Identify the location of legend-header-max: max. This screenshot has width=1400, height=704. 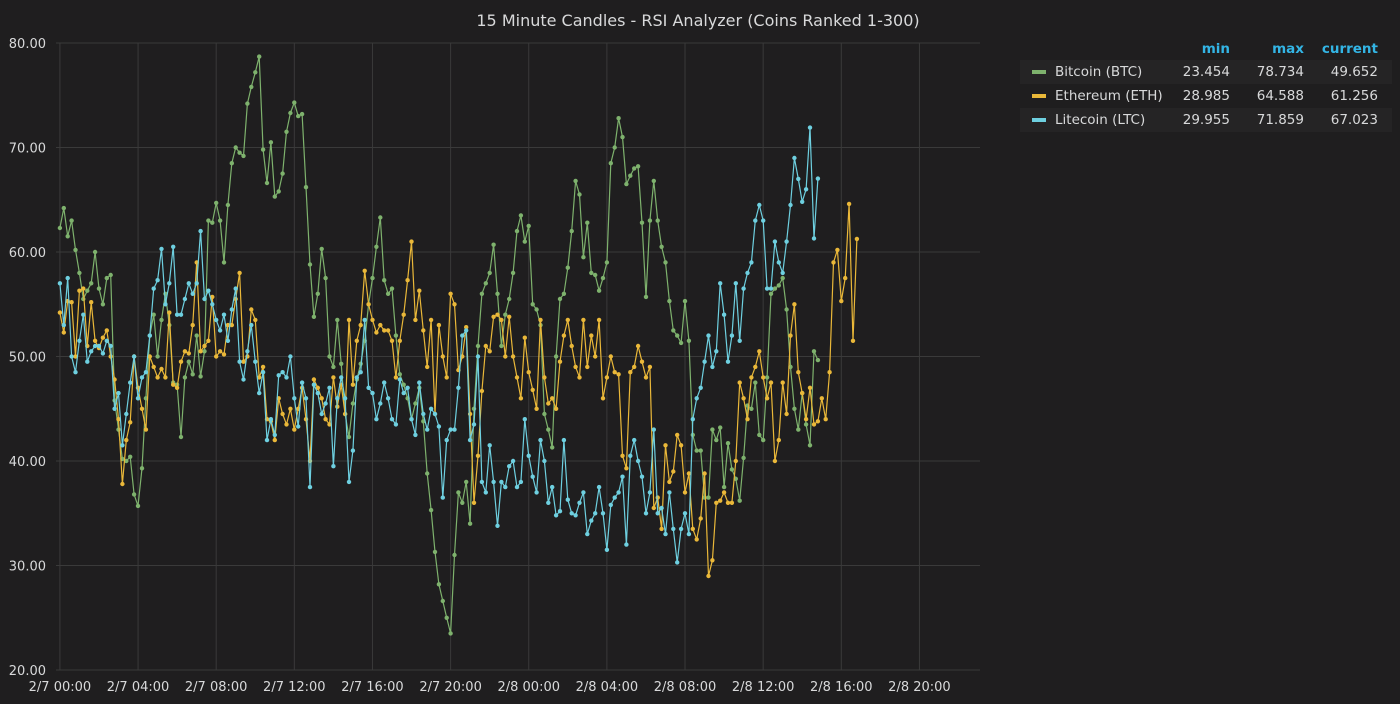
(1288, 49).